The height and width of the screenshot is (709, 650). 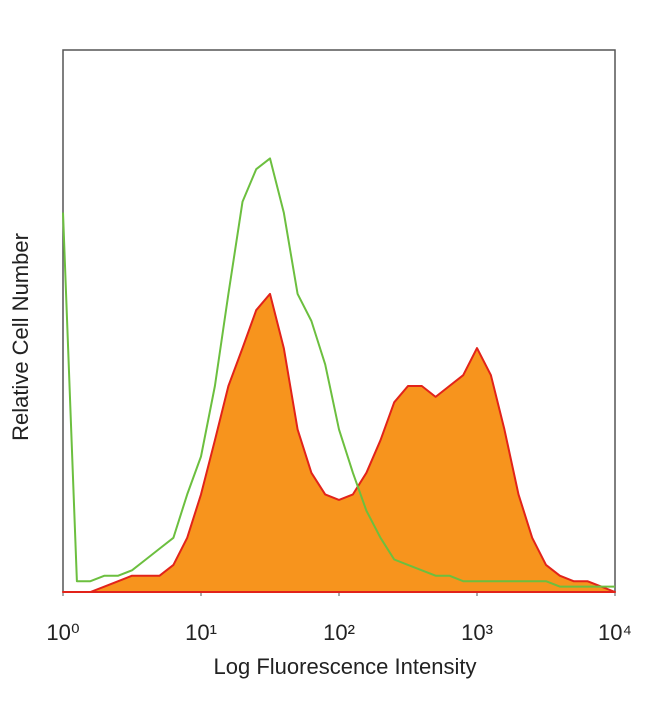 I want to click on x-tick-label: 10⁰, so click(x=62, y=632).